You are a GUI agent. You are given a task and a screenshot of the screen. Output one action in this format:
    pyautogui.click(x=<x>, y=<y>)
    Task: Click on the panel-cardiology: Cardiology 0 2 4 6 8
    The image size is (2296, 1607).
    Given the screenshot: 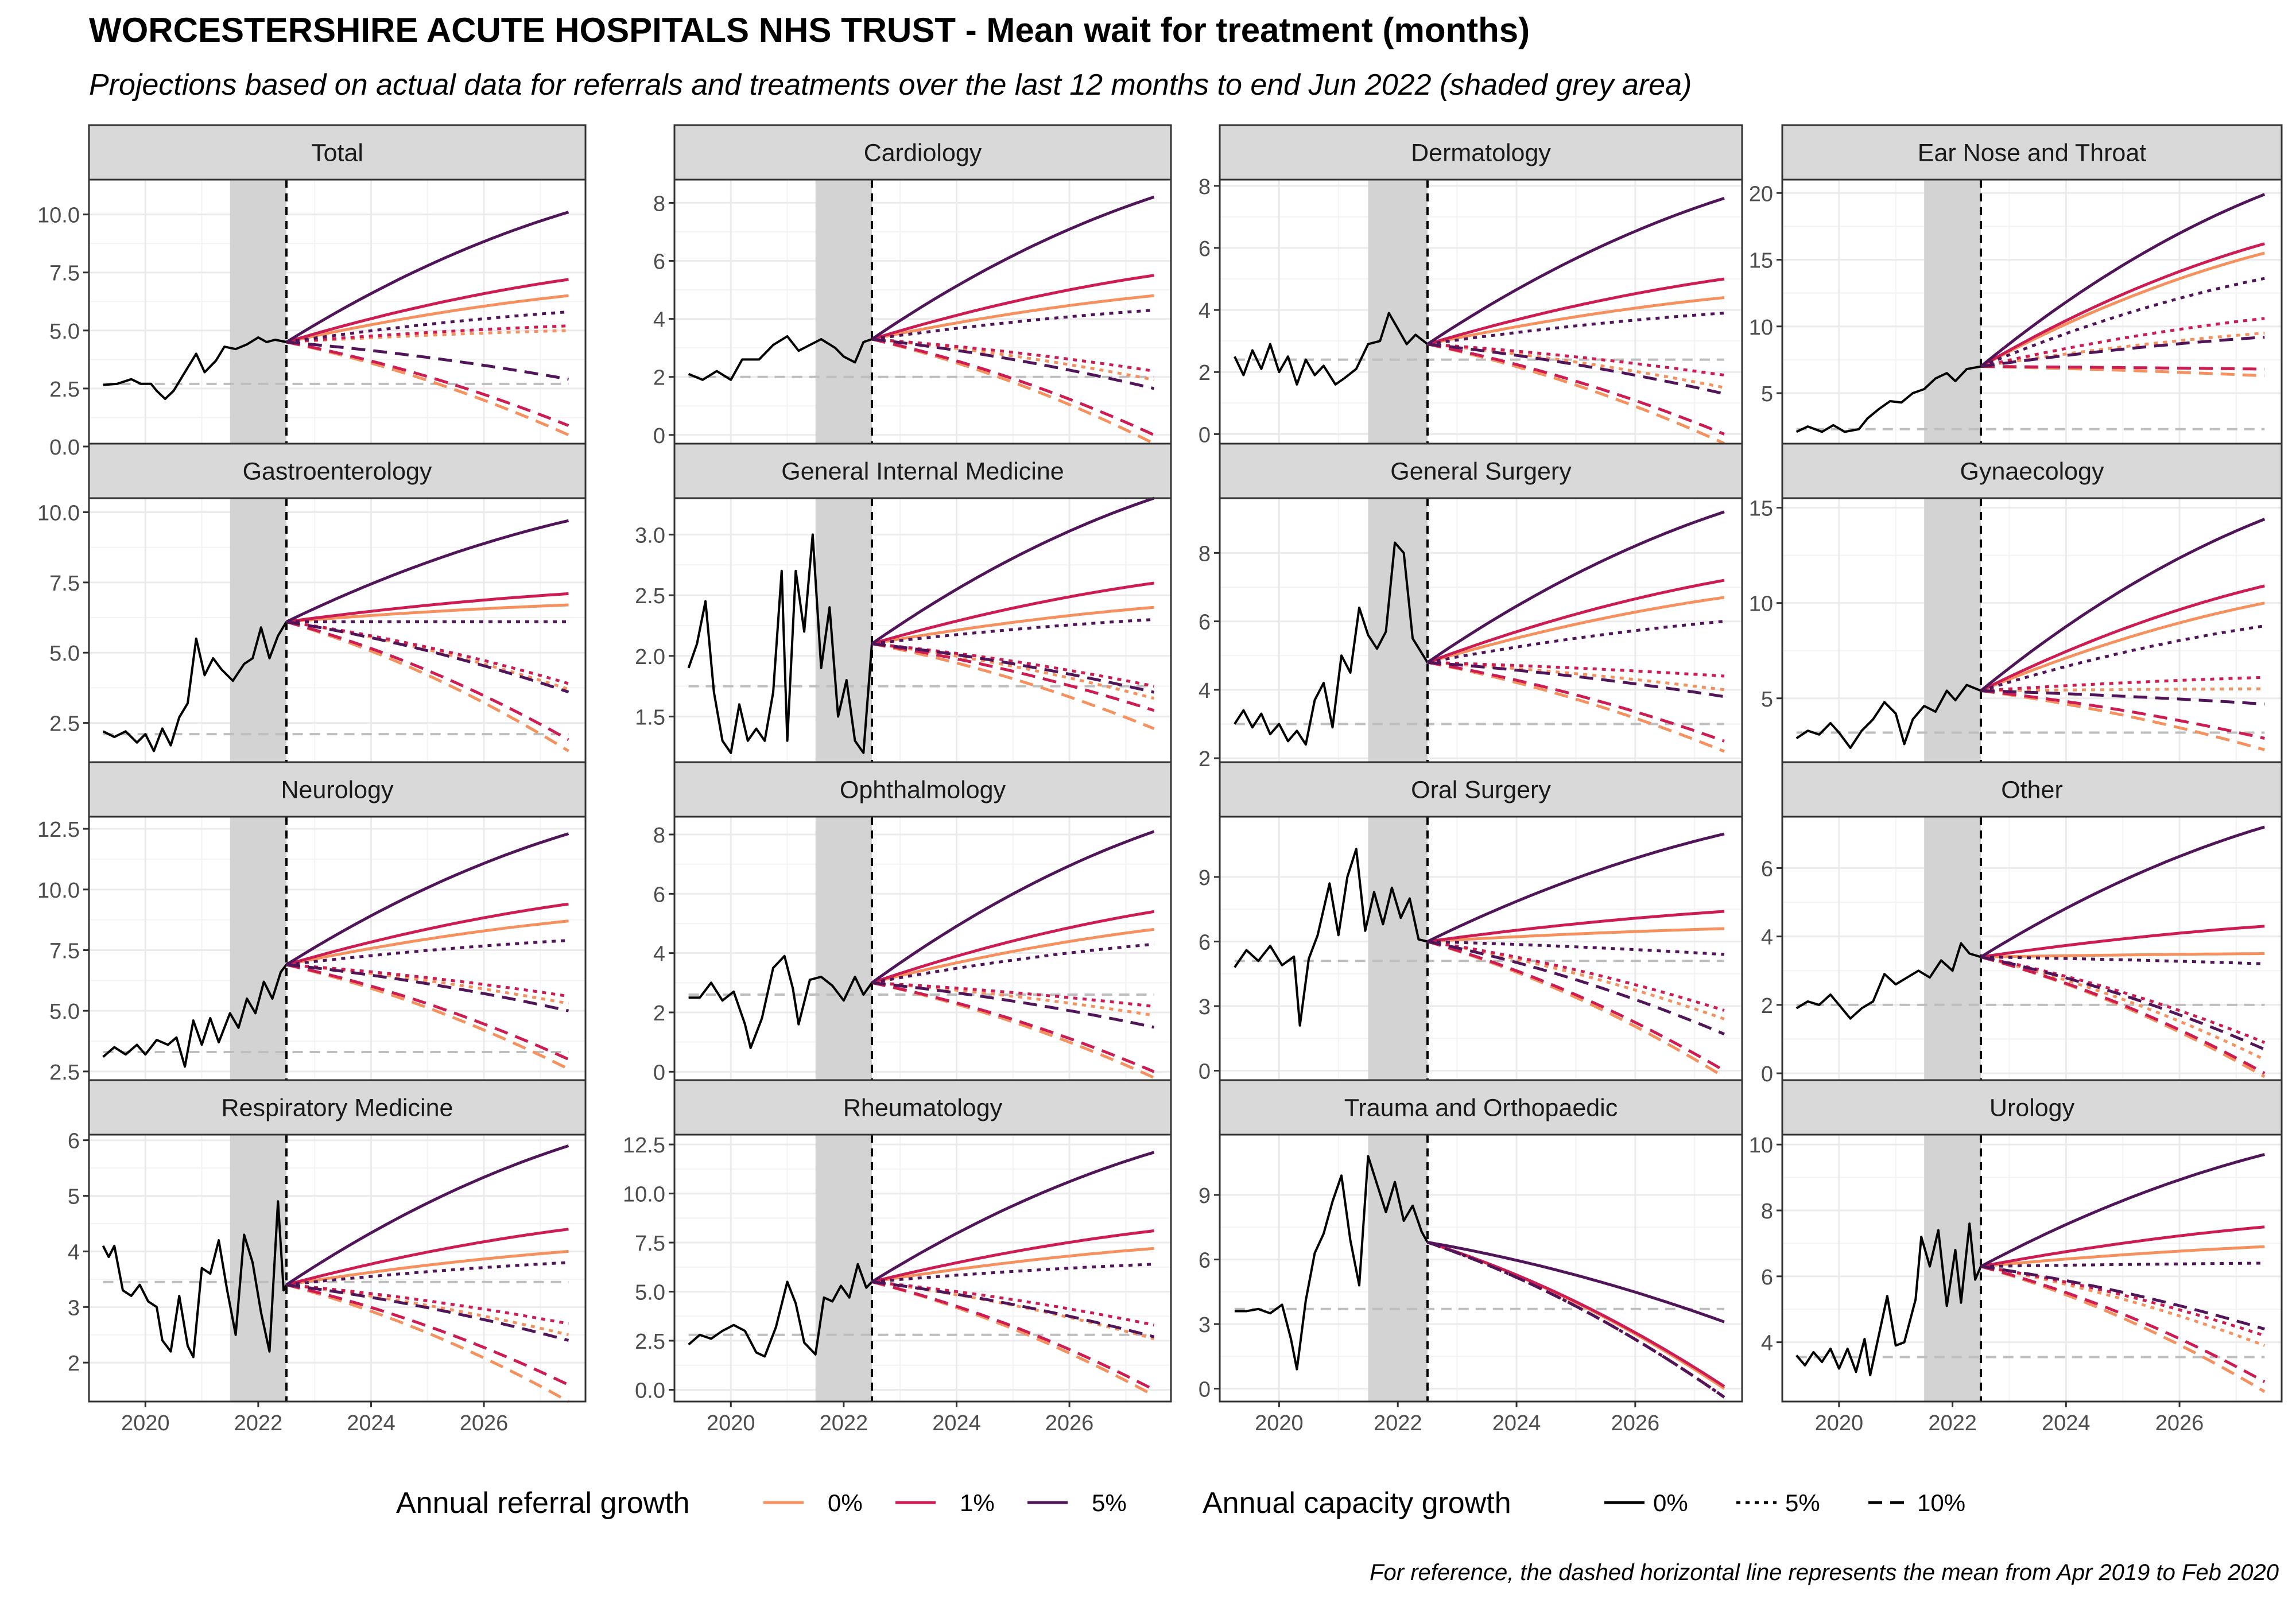 What is the action you would take?
    pyautogui.click(x=912, y=286)
    